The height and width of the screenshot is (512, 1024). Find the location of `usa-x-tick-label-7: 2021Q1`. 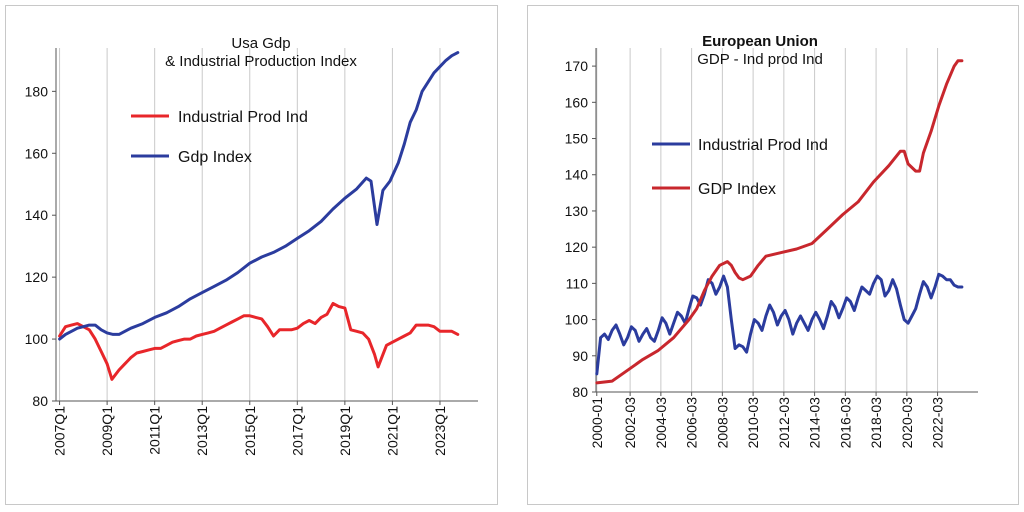

usa-x-tick-label-7: 2021Q1 is located at coordinates (392, 431).